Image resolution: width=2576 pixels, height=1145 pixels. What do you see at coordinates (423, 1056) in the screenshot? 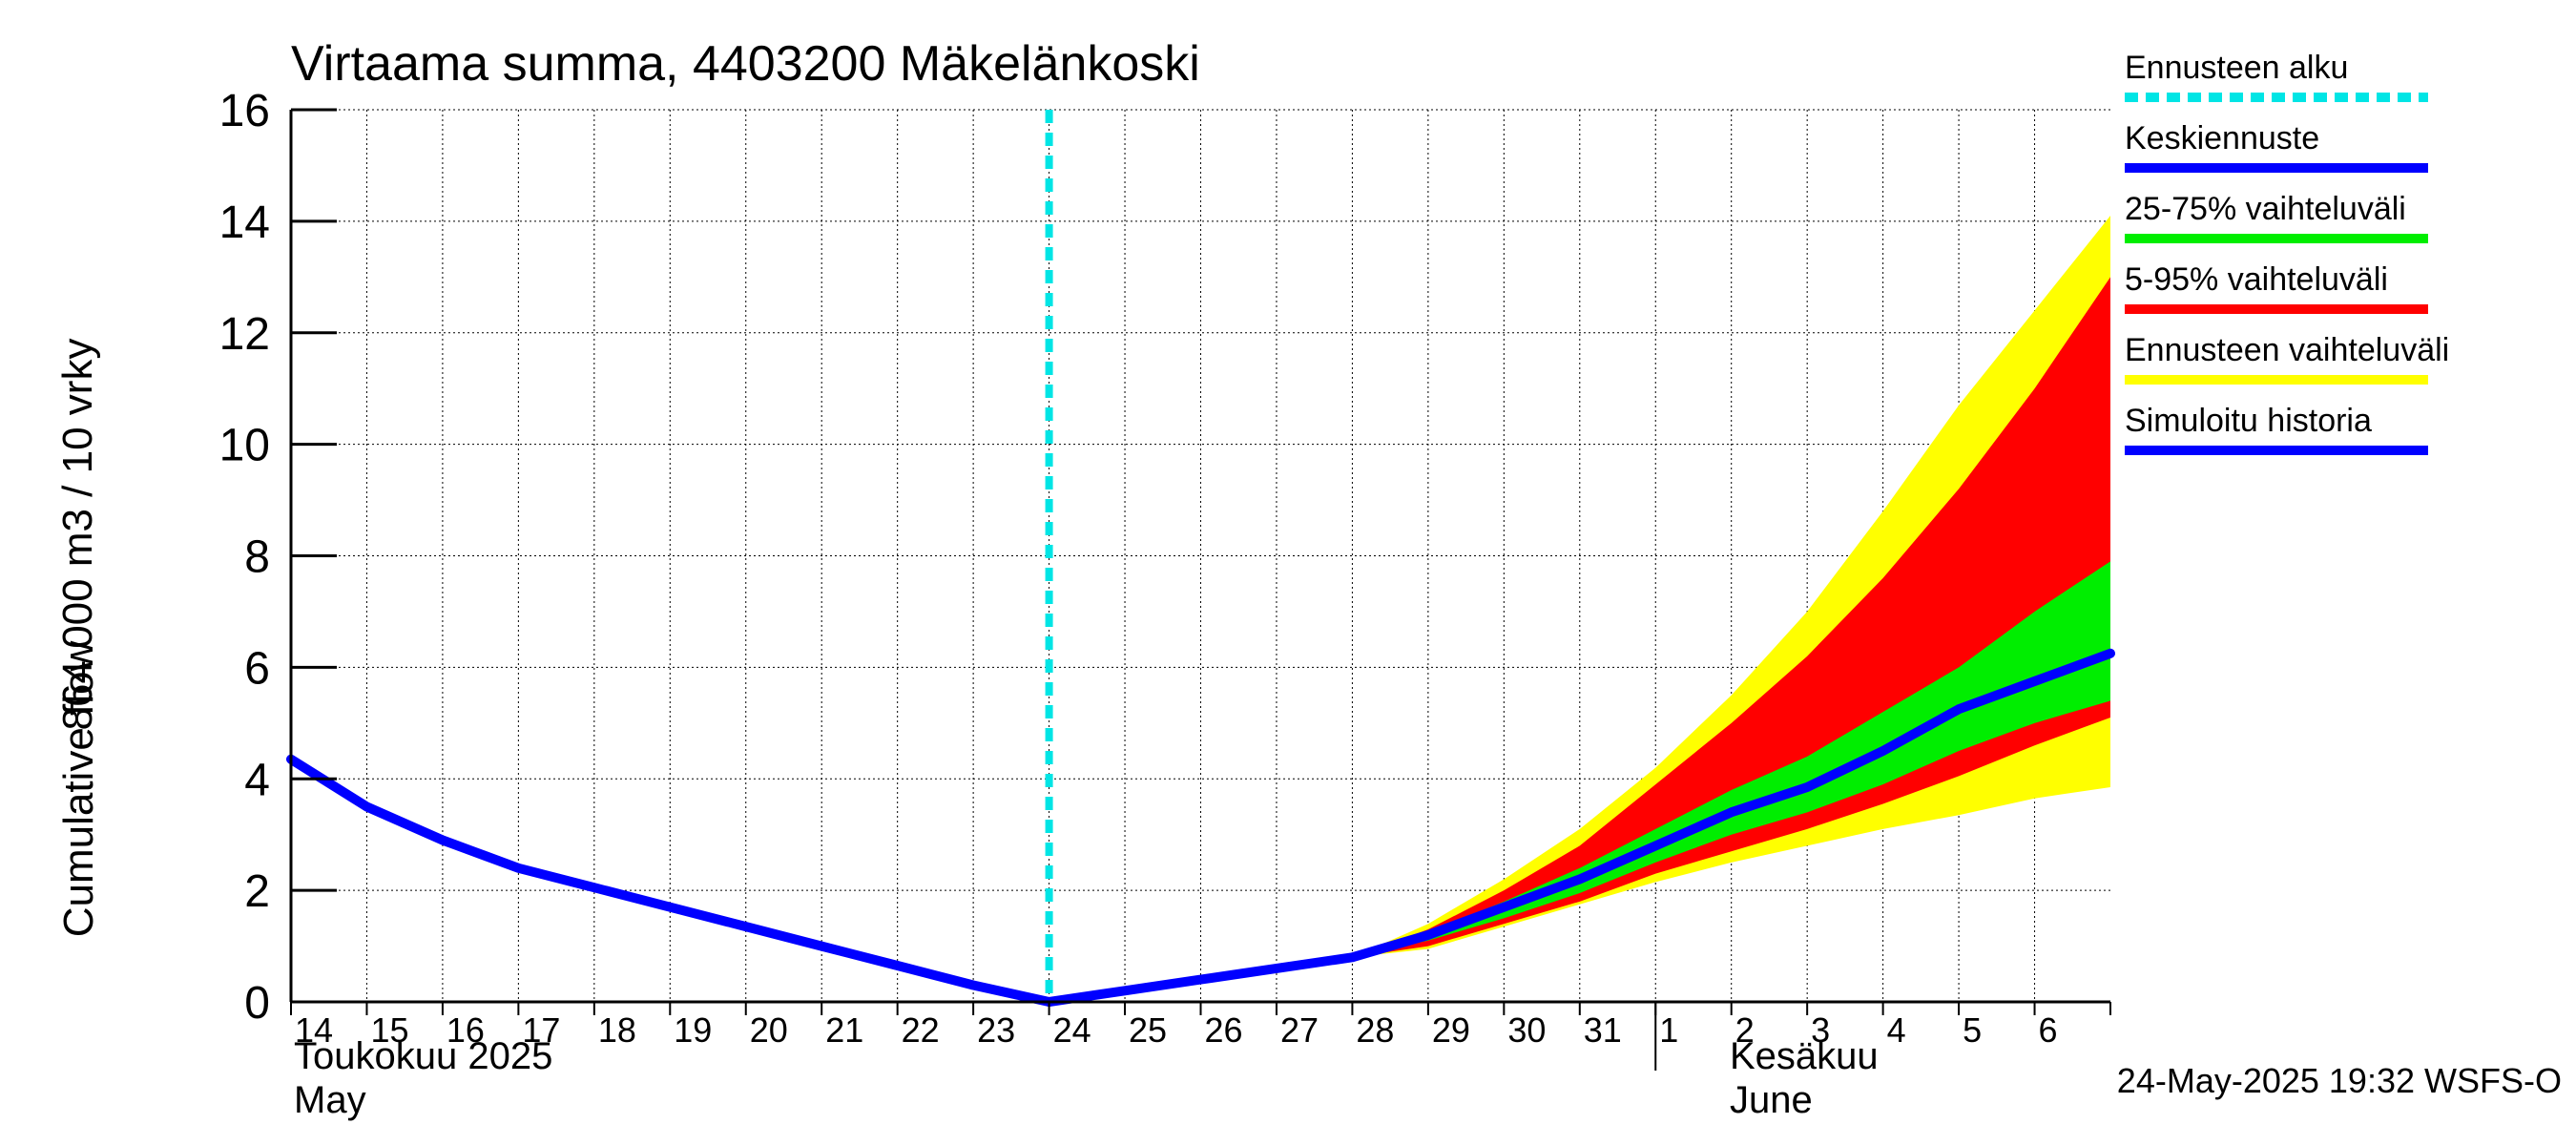
I see `month-label-may-fi: Toukokuu 2025` at bounding box center [423, 1056].